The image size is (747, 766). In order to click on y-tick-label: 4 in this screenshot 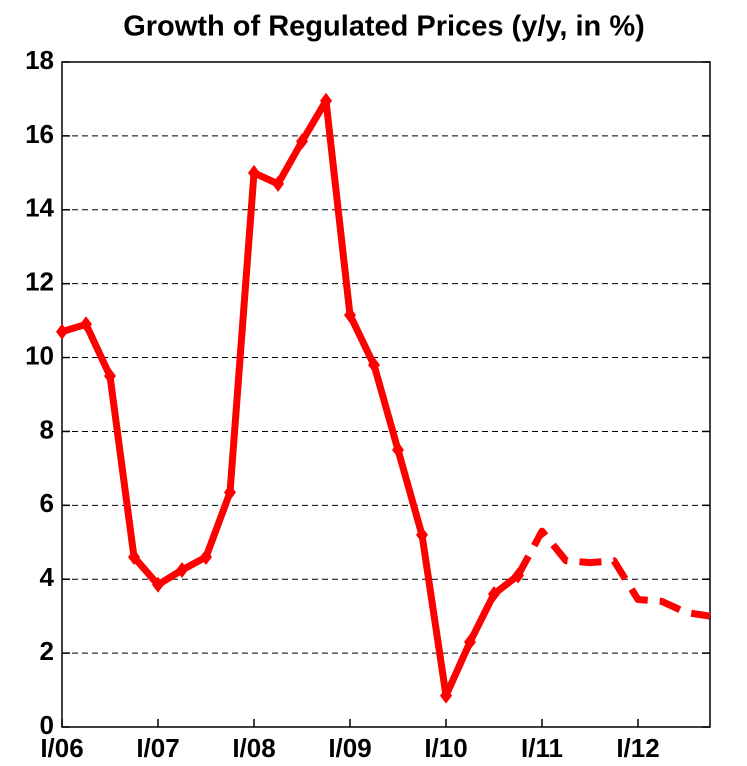, I will do `click(47, 577)`.